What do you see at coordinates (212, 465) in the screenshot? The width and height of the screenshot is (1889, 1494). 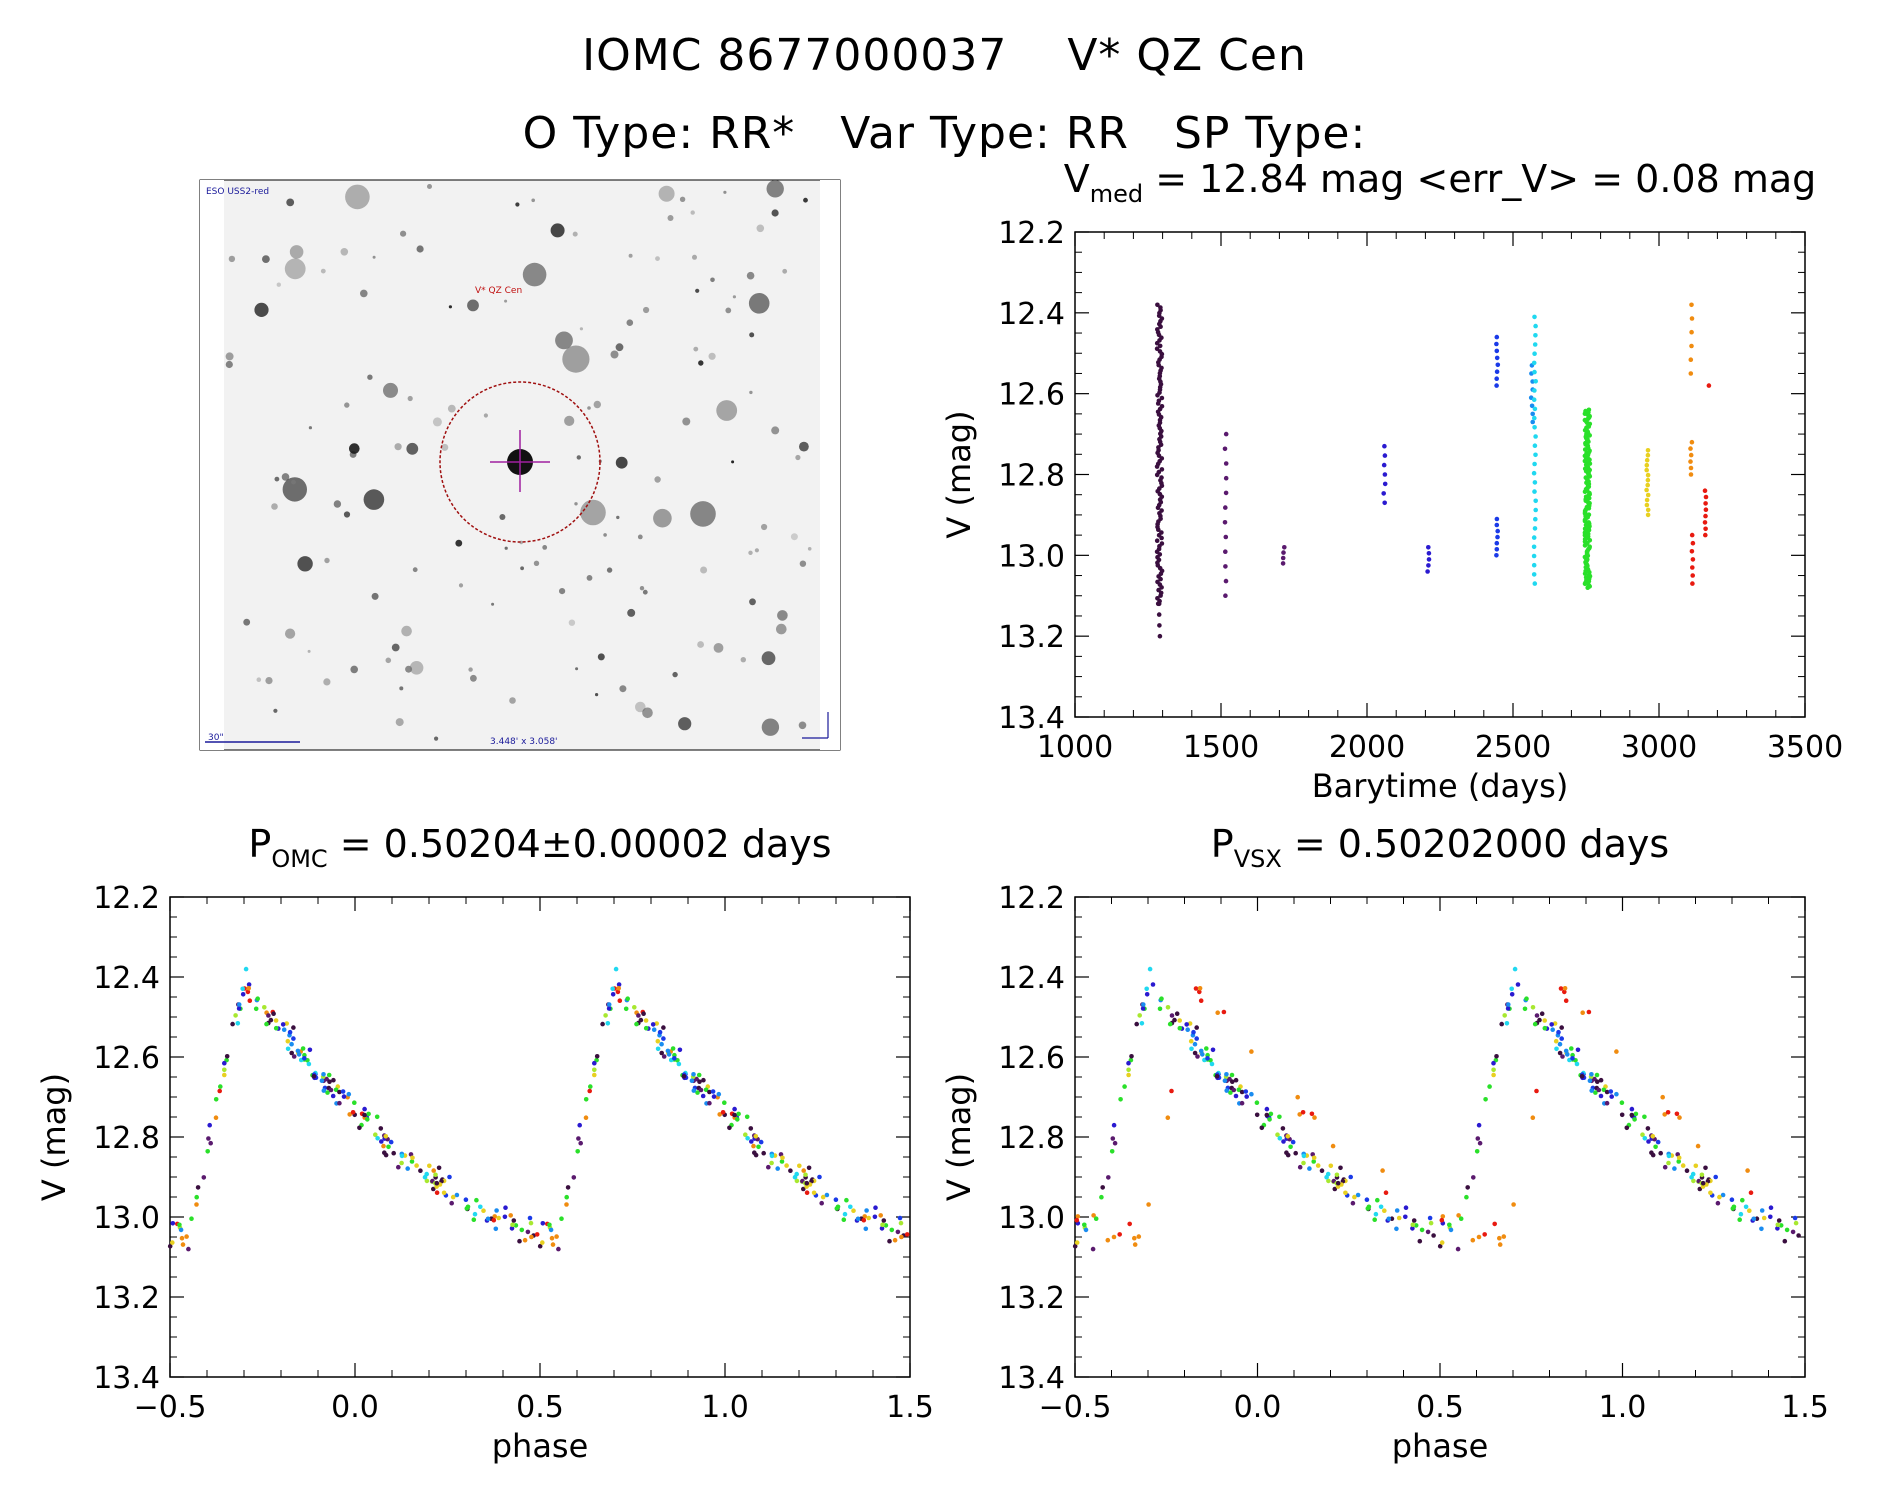 I see `sky-image-left-margin` at bounding box center [212, 465].